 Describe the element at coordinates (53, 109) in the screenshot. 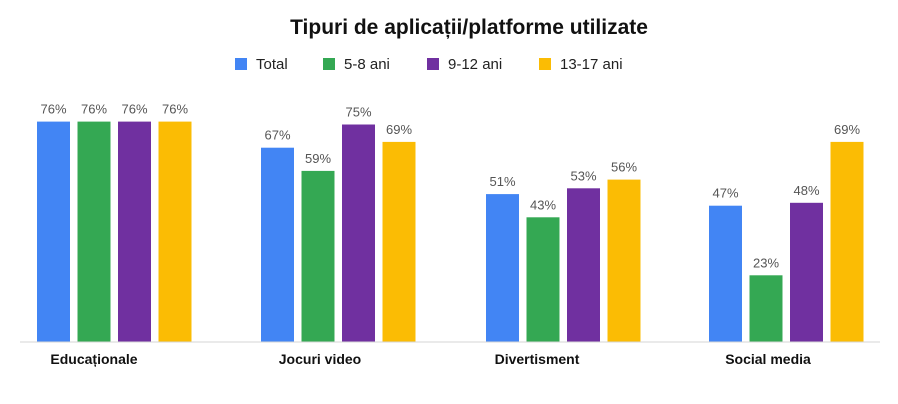

I see `value-label-0-0: 76%` at that location.